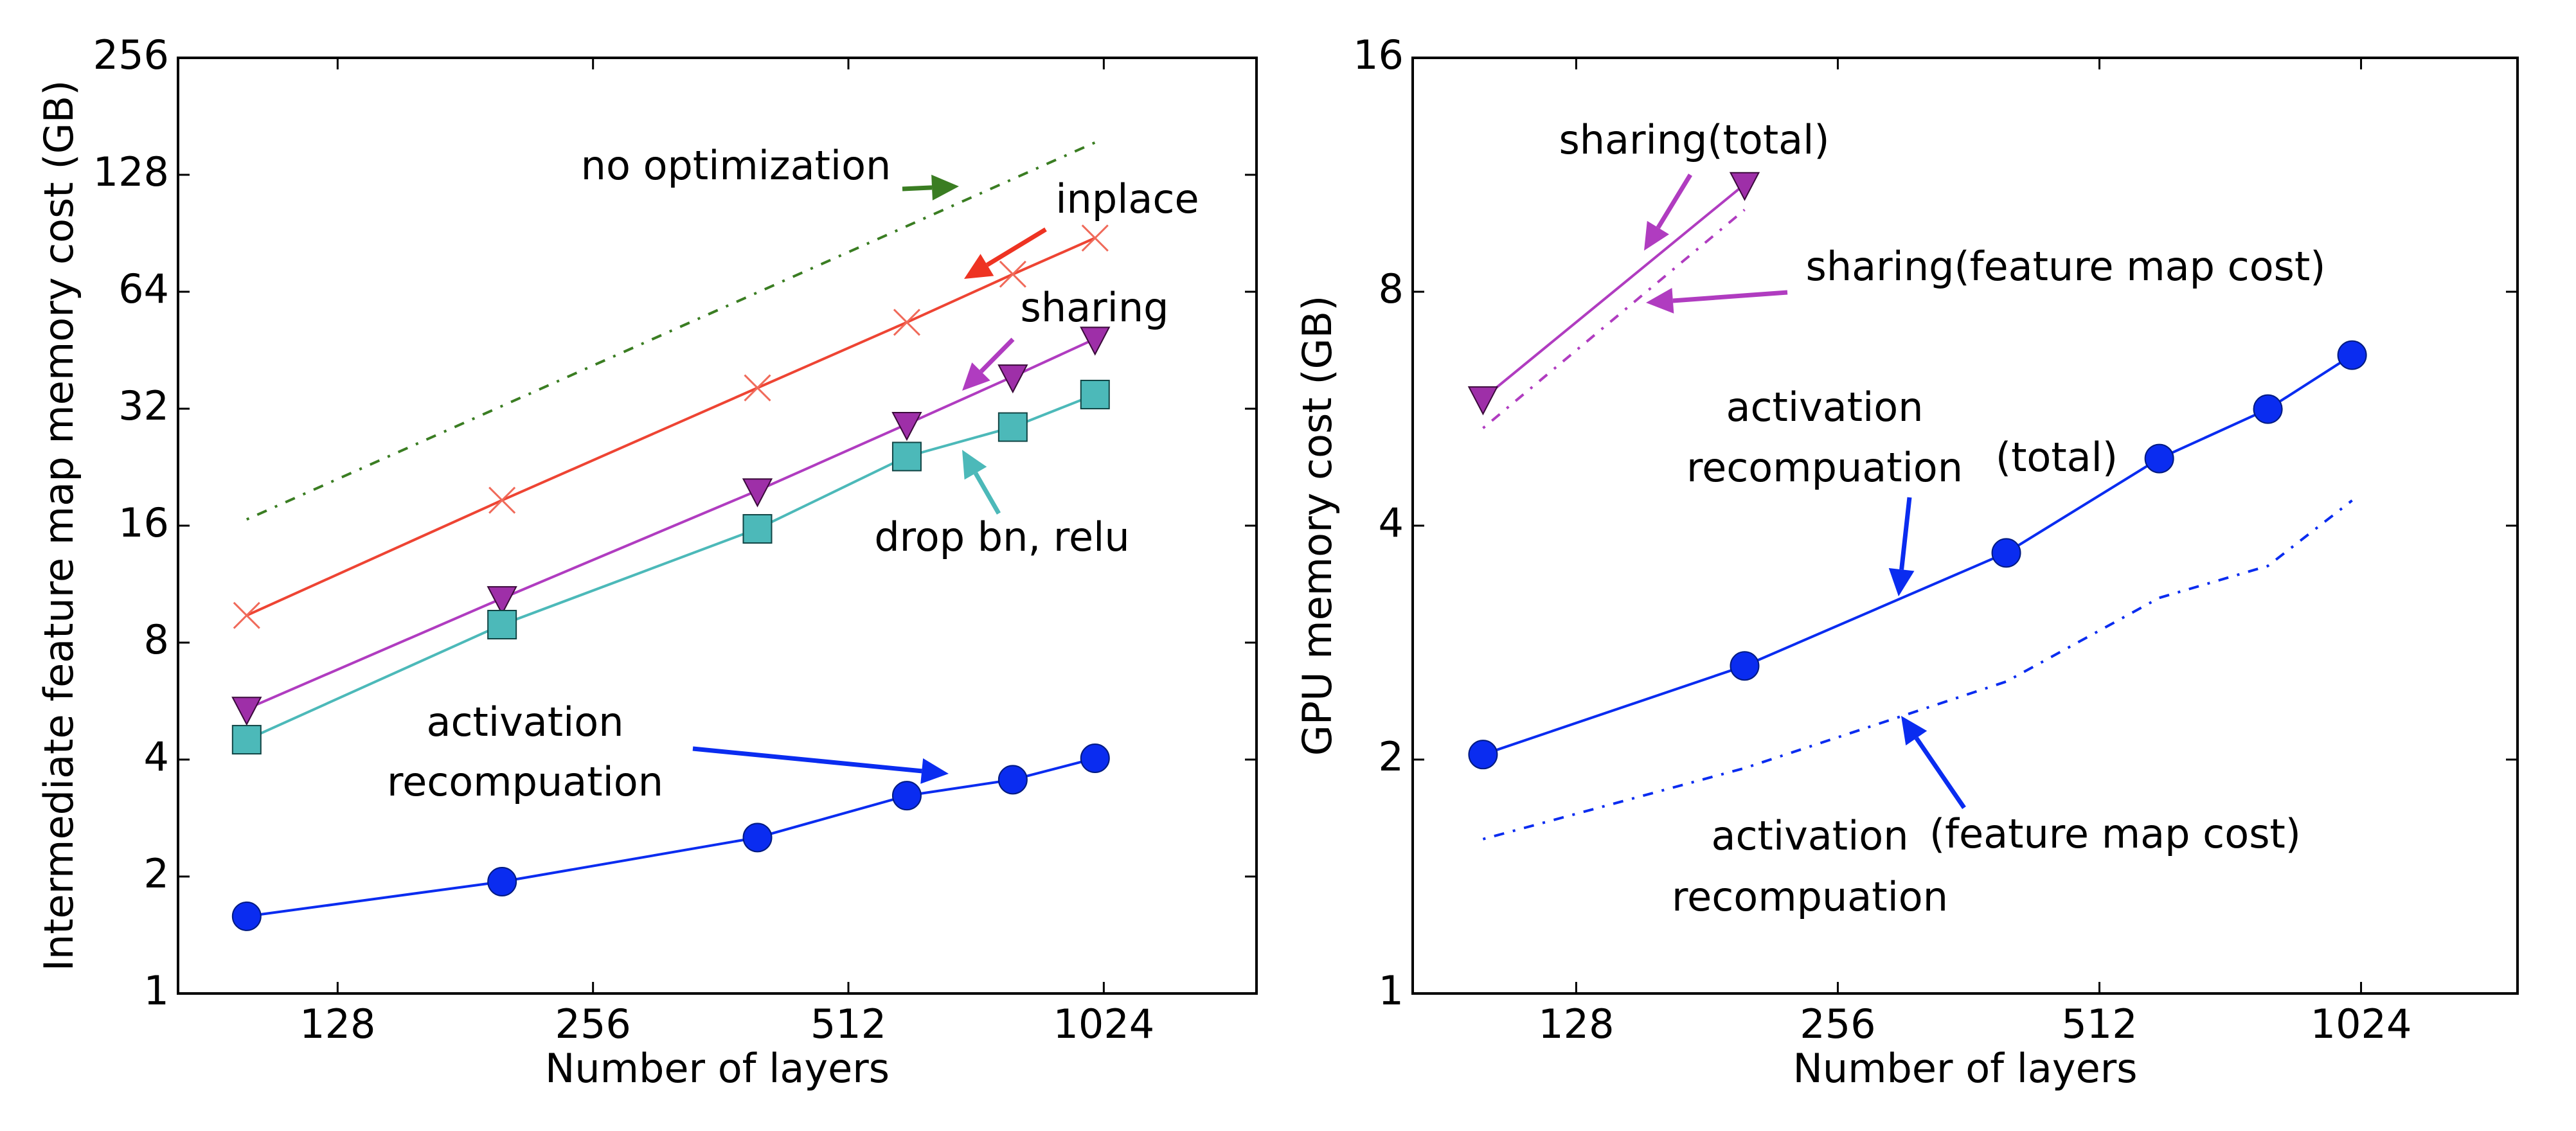 The width and height of the screenshot is (2576, 1131). I want to click on series-no-optimization, so click(671, 331).